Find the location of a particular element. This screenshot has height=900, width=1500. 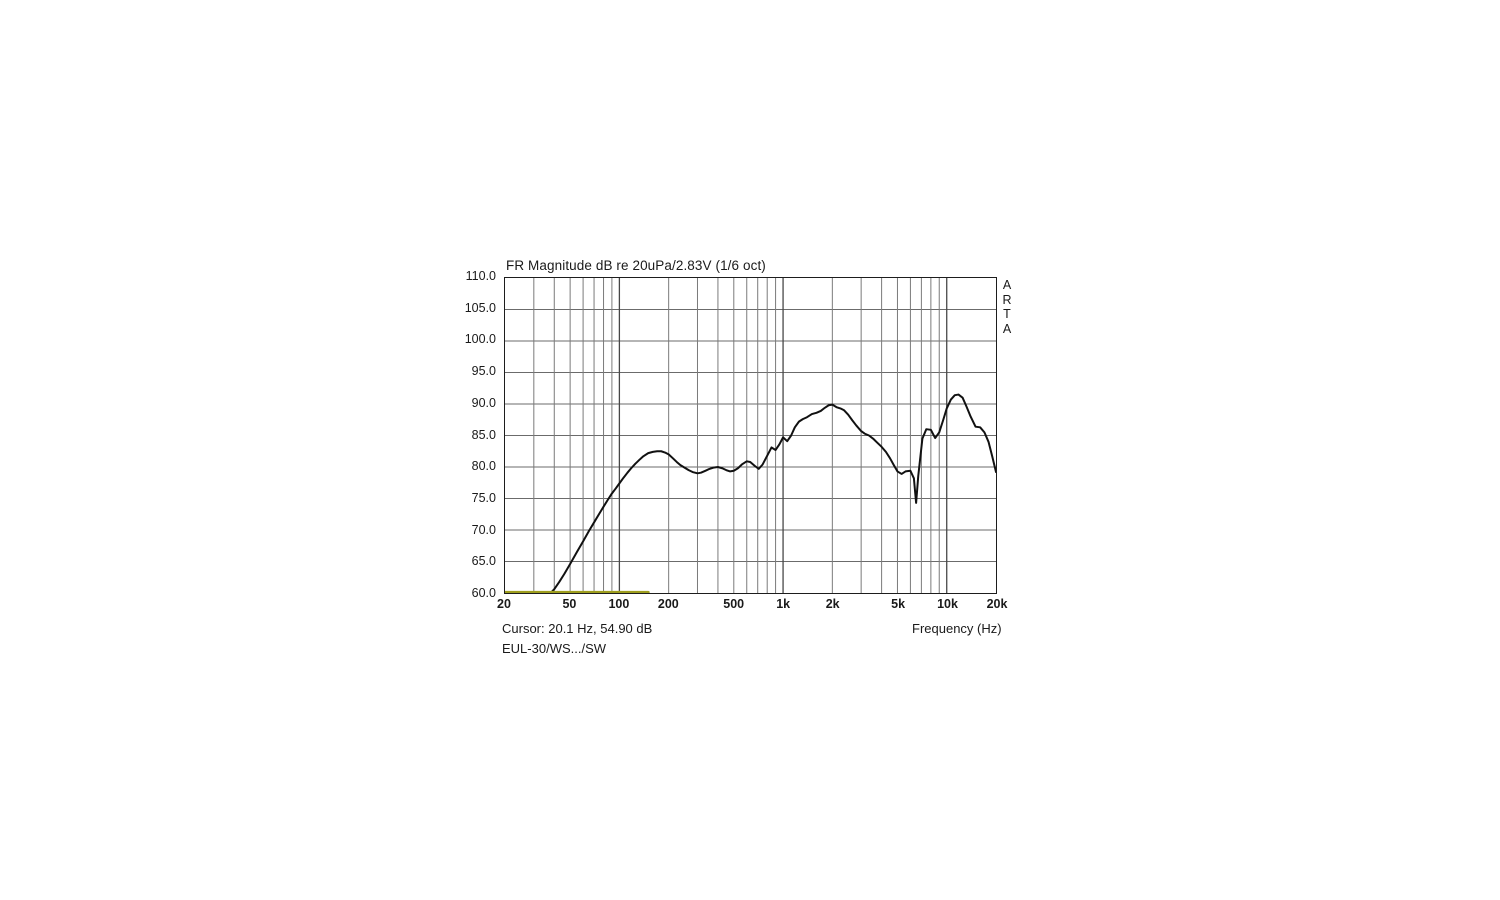

plot-area is located at coordinates (750, 435).